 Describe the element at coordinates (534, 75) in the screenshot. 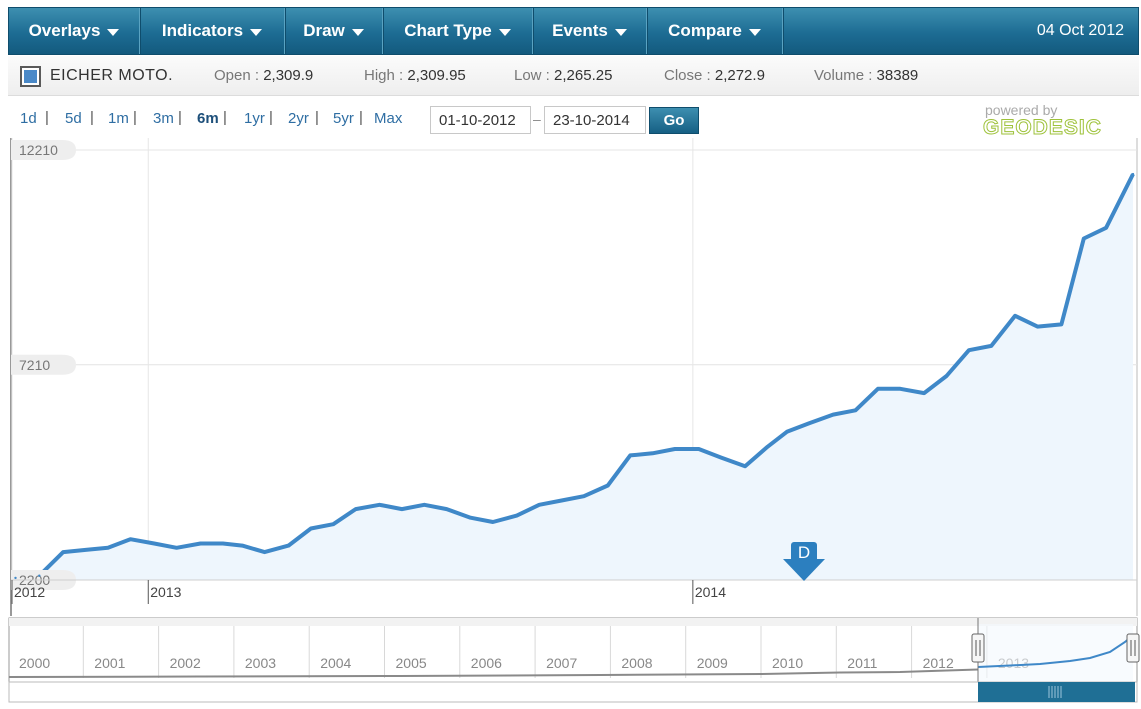

I see `low-label: Low :` at that location.